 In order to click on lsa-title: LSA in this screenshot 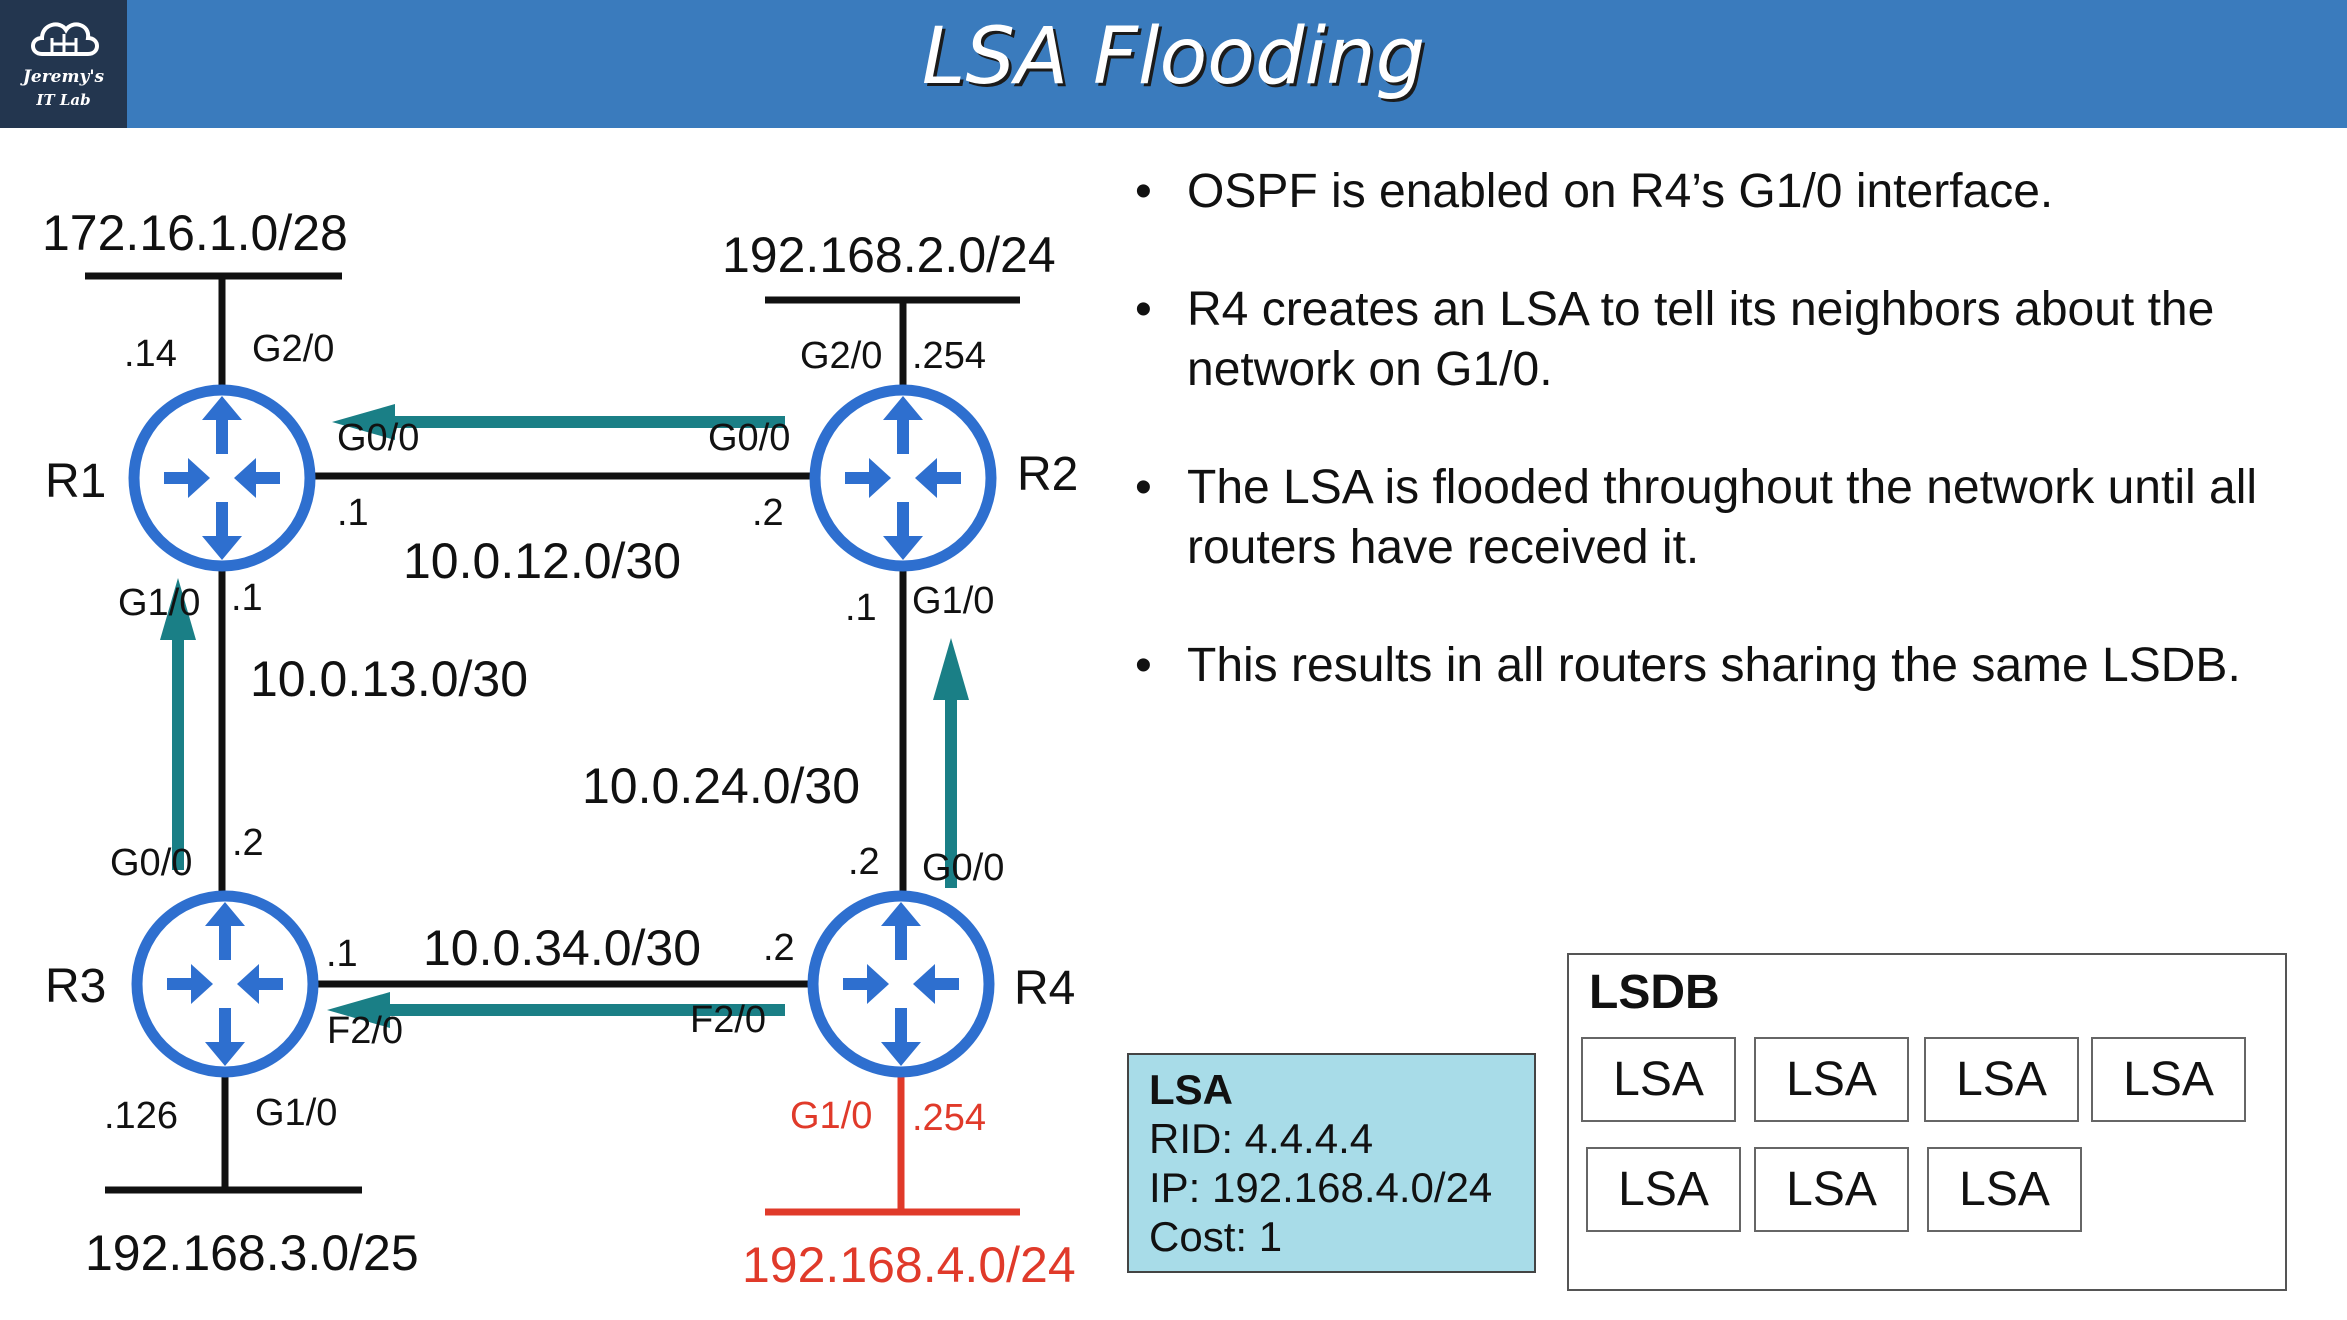, I will do `click(1191, 1089)`.